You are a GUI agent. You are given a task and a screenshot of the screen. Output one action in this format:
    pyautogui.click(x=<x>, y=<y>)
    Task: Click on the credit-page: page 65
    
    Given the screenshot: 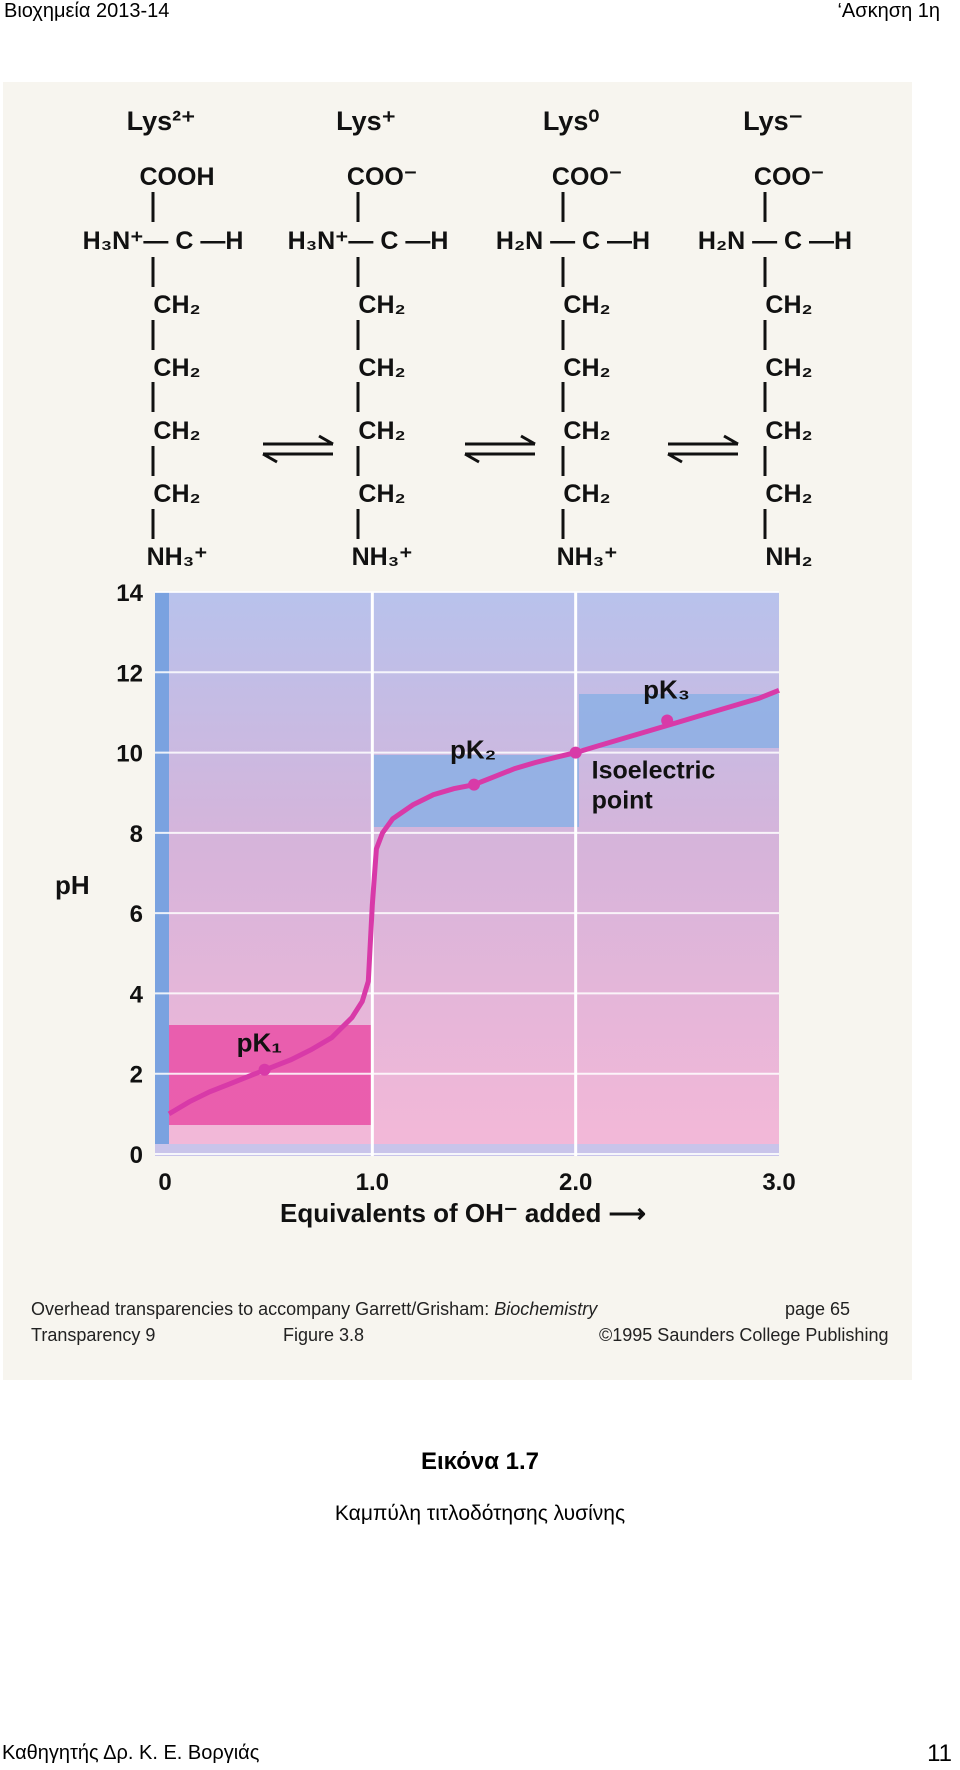 What is the action you would take?
    pyautogui.click(x=817, y=1309)
    